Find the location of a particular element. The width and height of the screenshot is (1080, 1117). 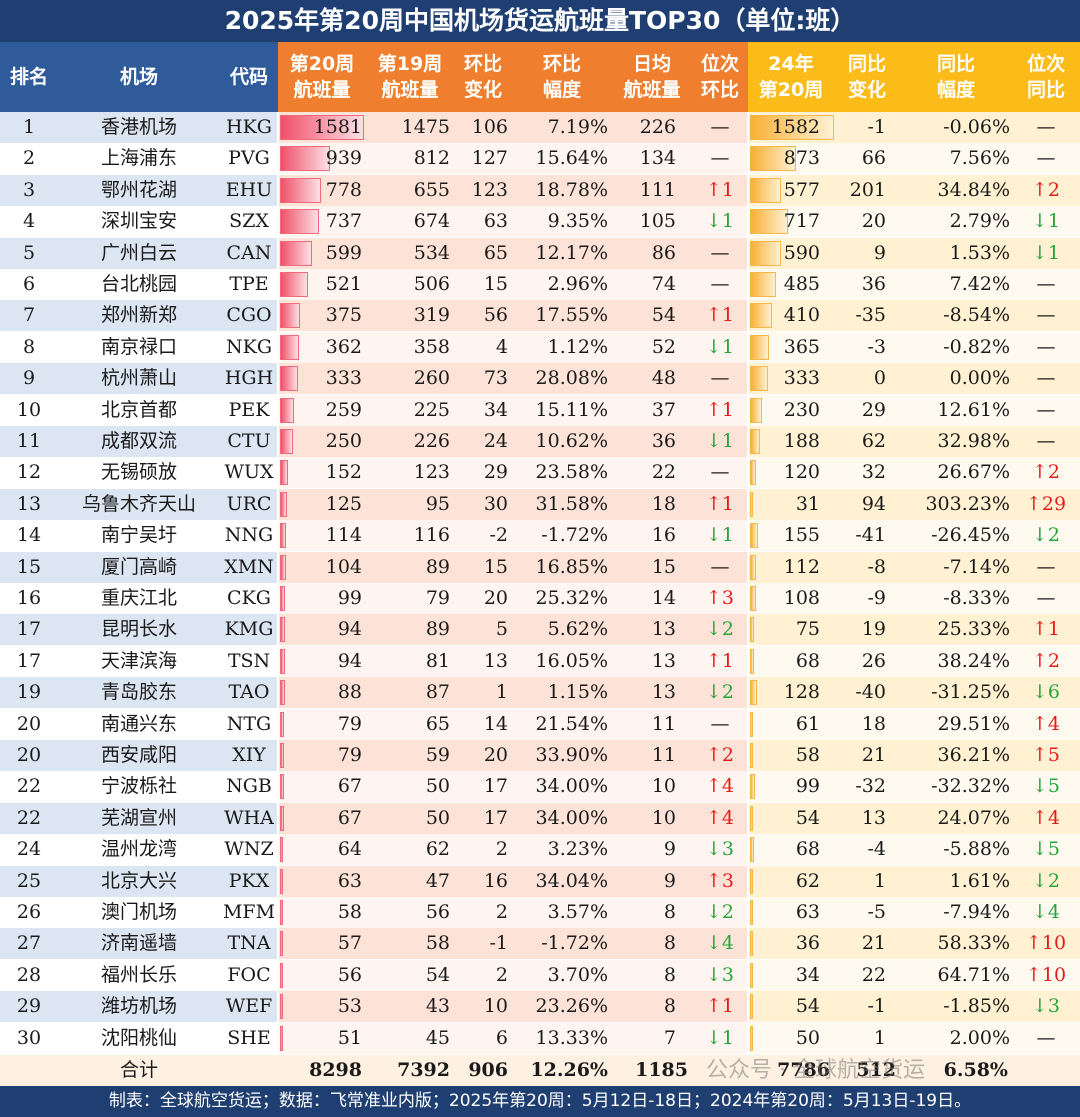

cell-2024-w20: 230 is located at coordinates (801, 409).